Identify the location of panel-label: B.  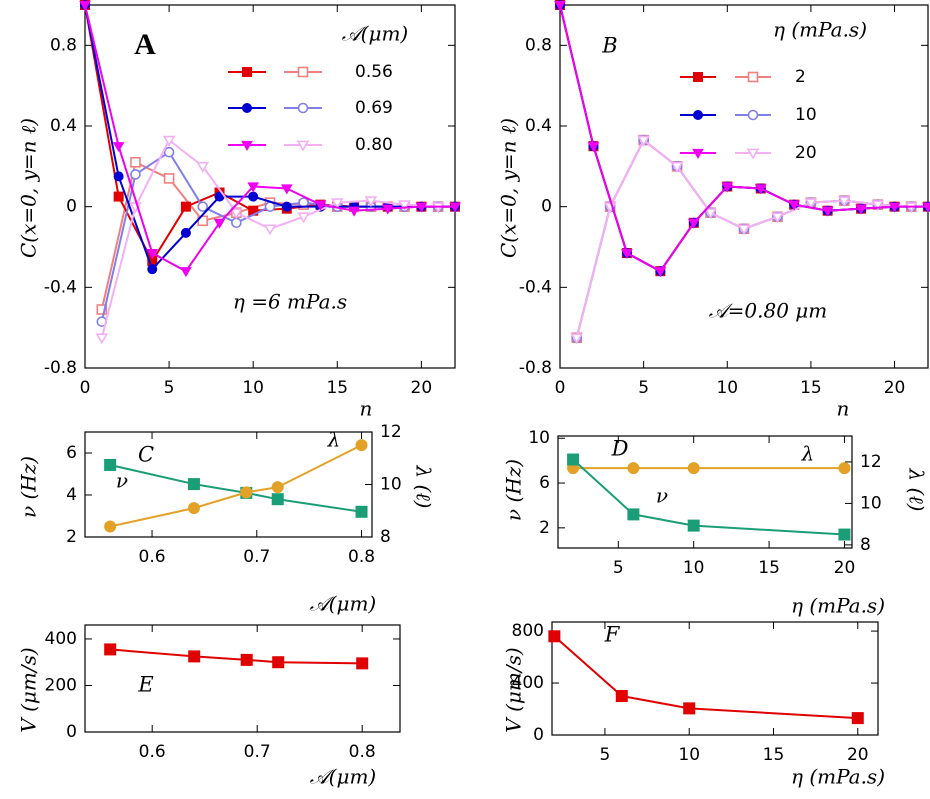
(609, 46).